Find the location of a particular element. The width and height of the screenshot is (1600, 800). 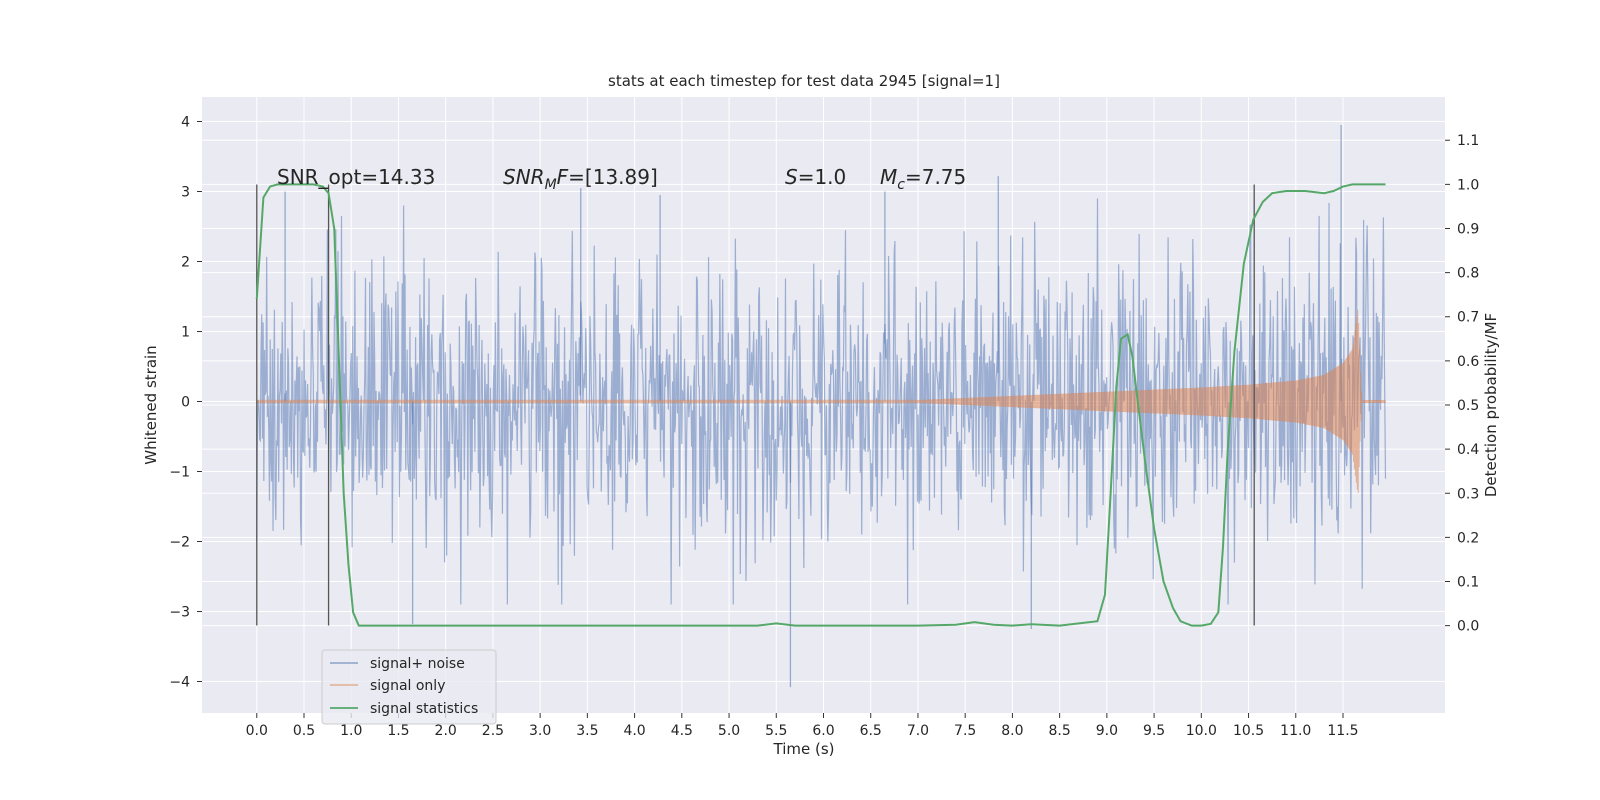

y2-tick-label-10: 1.0 is located at coordinates (1468, 185).